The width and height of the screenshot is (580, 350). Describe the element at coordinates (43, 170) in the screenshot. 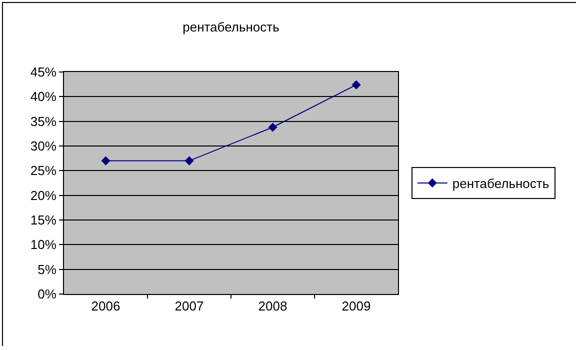

I see `y-tick-label: 25%` at that location.